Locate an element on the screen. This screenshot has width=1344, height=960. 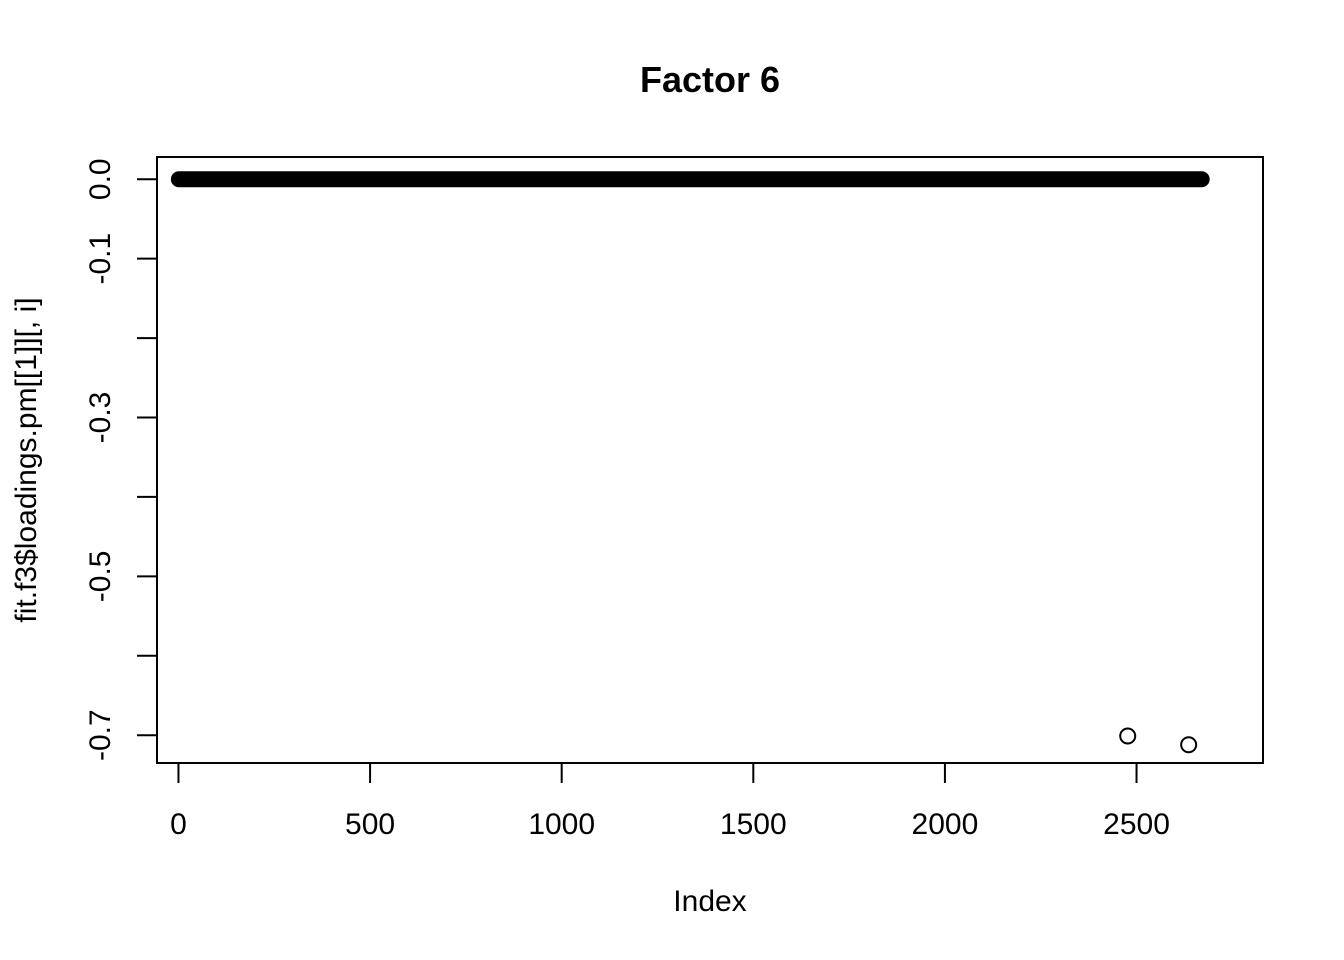
x-tick-label: 2000 is located at coordinates (945, 824).